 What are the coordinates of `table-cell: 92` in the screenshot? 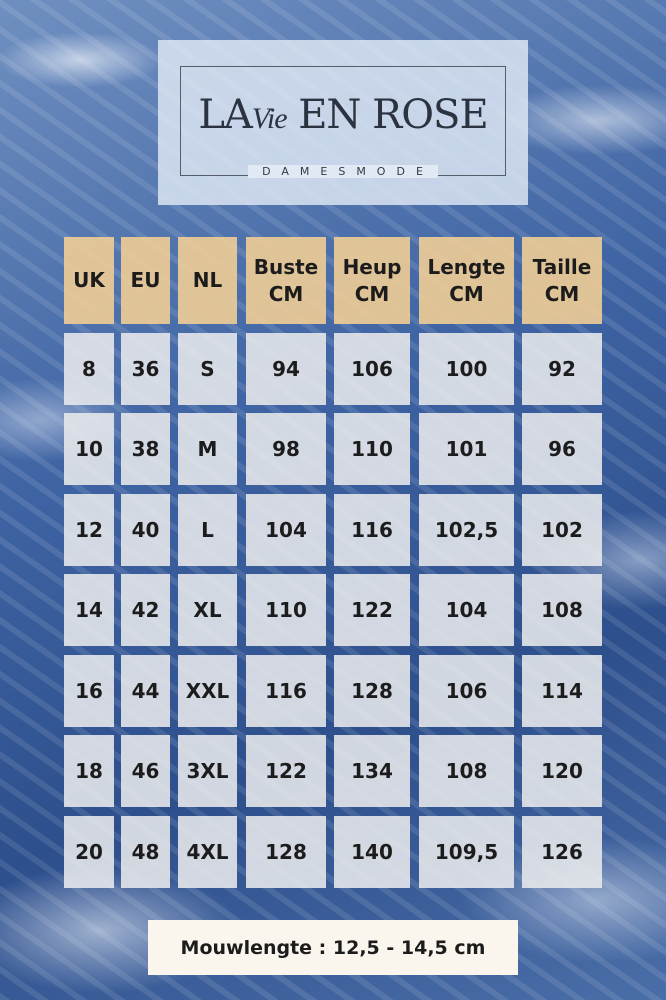 It's located at (562, 369).